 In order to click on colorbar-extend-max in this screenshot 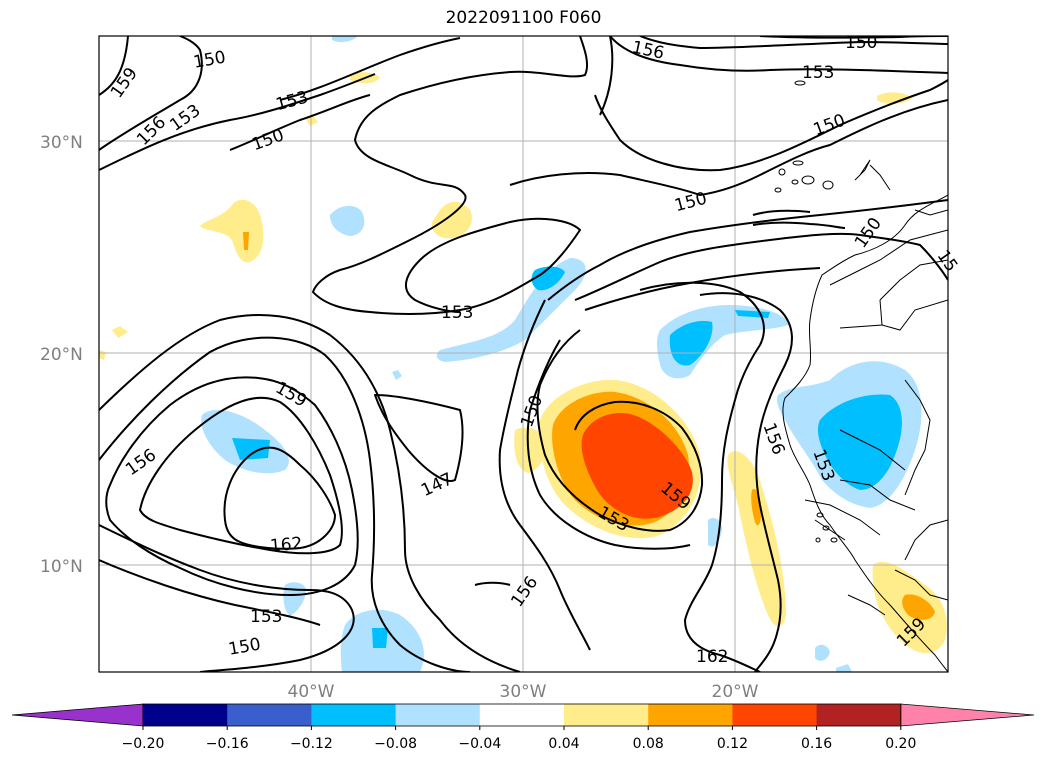, I will do `click(967, 715)`.